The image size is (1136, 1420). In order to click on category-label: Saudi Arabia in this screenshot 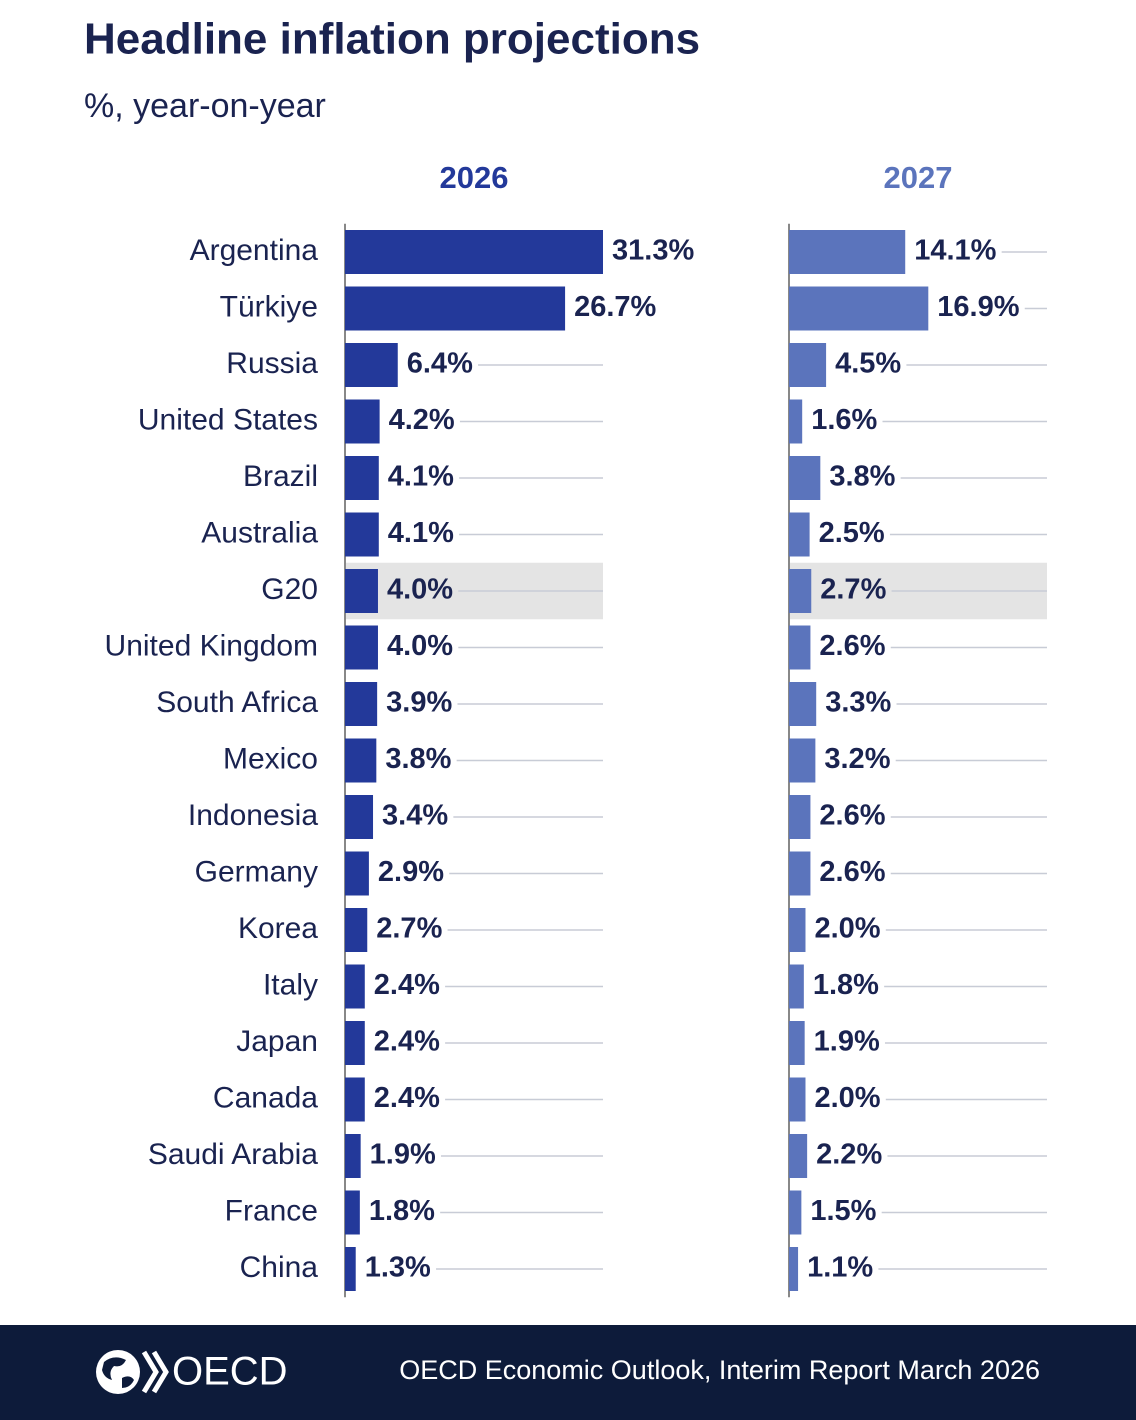, I will do `click(233, 1154)`.